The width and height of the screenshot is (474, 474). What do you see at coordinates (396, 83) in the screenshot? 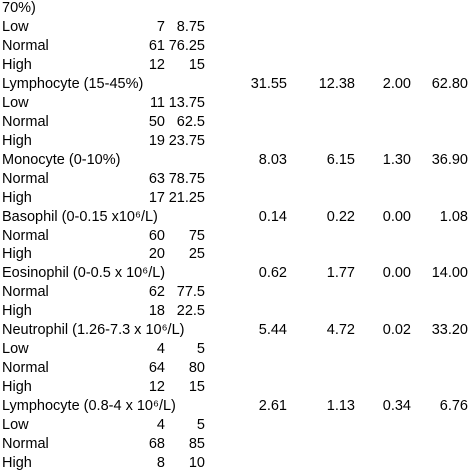
I see `cell-value: 2.00` at bounding box center [396, 83].